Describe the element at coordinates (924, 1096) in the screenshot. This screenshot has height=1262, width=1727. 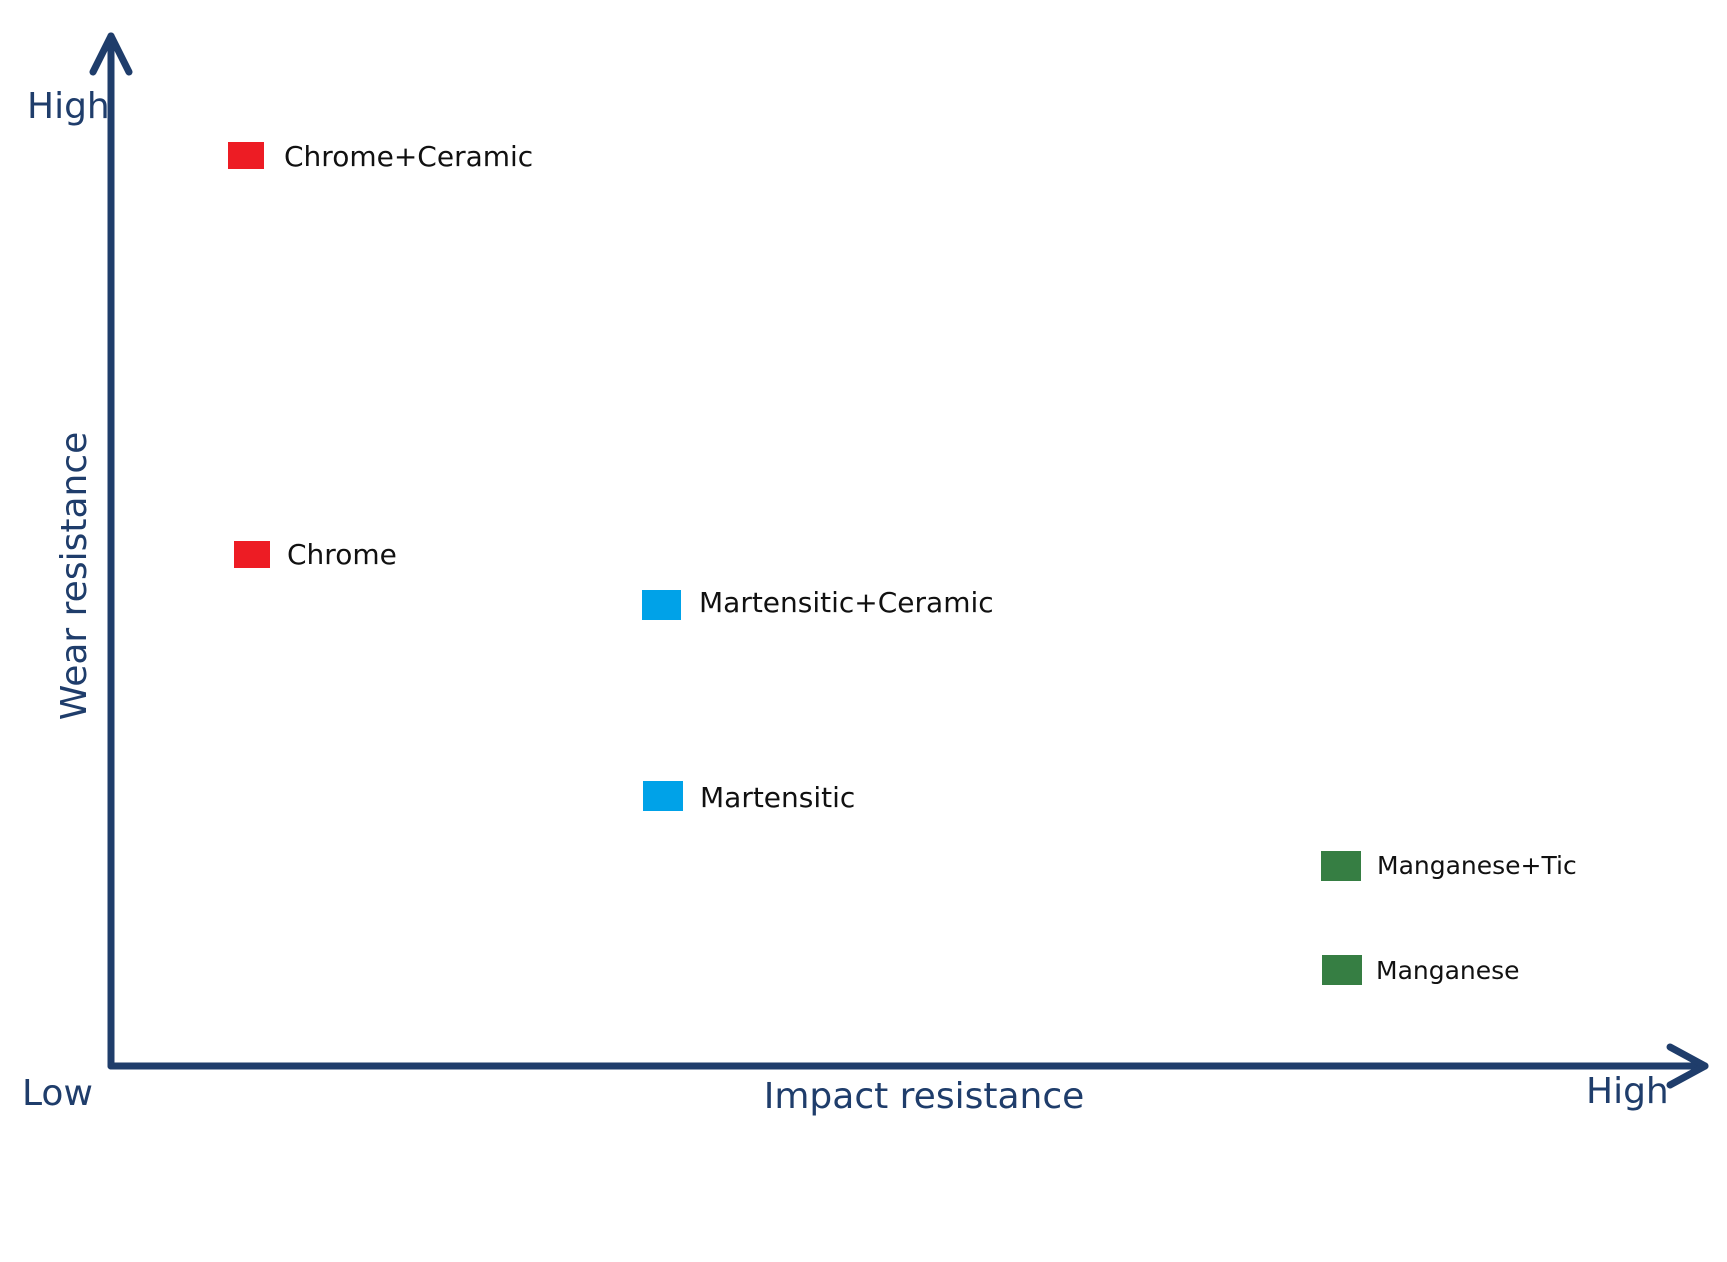
I see `x-axis-label: Impact resistance` at that location.